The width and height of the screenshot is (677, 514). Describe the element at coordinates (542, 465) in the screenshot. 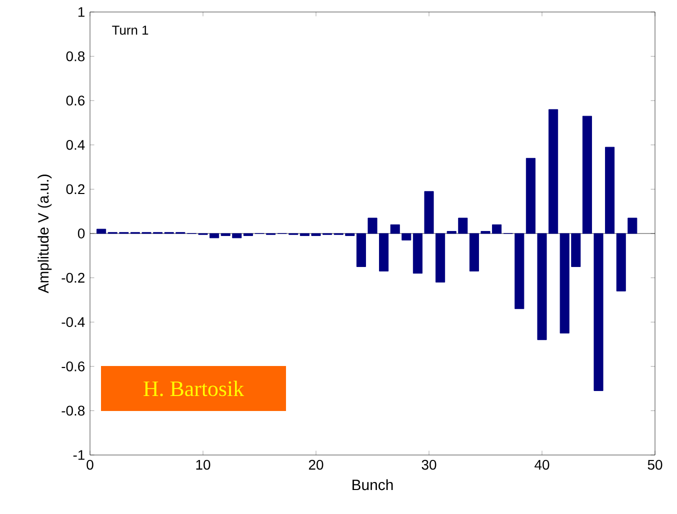

I see `x-tick-label: 40` at that location.